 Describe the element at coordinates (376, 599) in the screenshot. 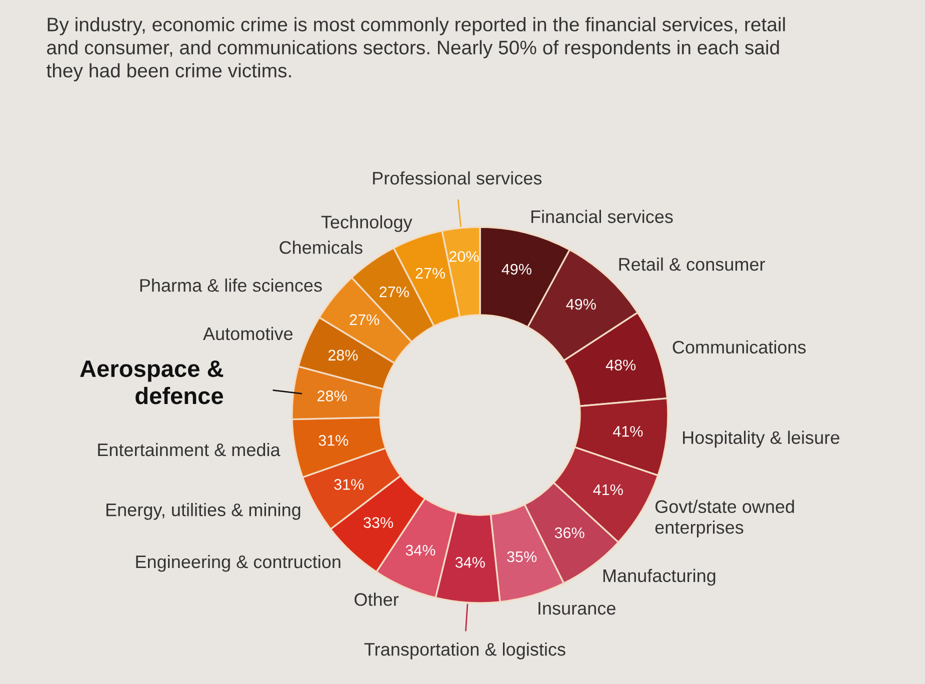

I see `slice-label: Other` at that location.